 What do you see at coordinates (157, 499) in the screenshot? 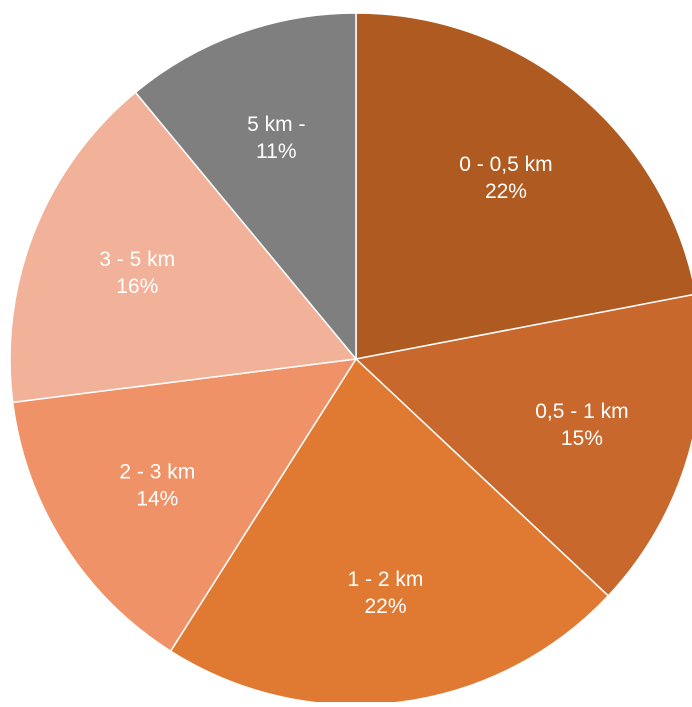
I see `slice-percent-label: 14%` at bounding box center [157, 499].